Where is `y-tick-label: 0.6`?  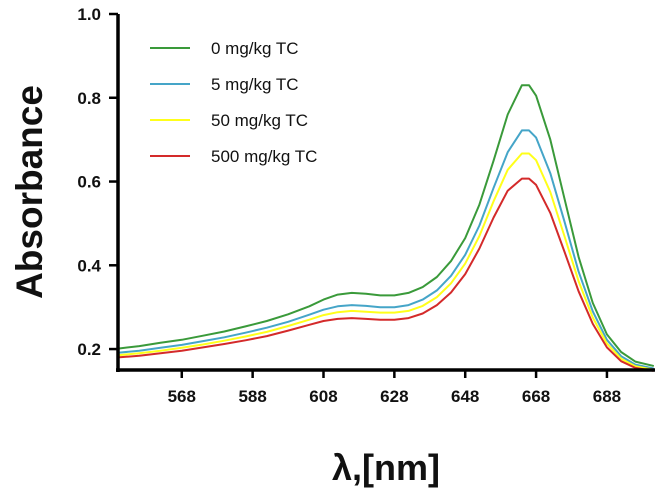
y-tick-label: 0.6 is located at coordinates (89, 182).